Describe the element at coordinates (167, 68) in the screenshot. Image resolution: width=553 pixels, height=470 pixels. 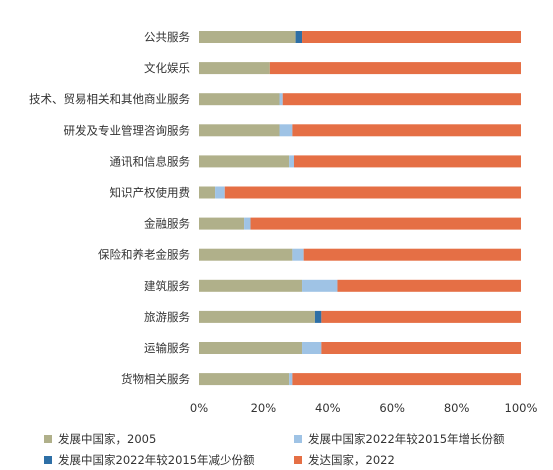
I see `category-label: 文化娱乐` at that location.